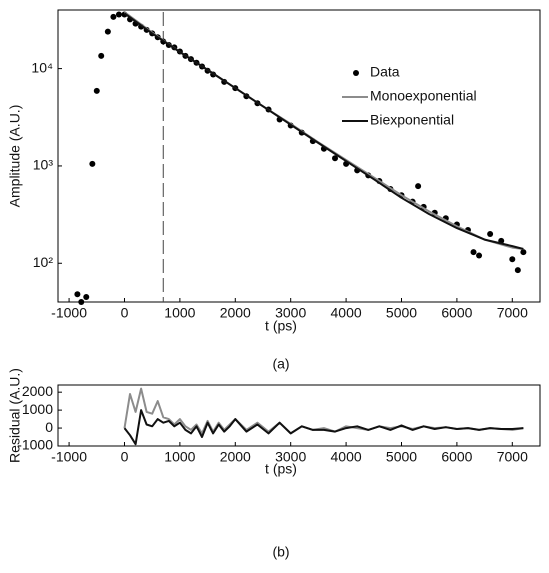  Describe the element at coordinates (280, 552) in the screenshot. I see `caption: (b)` at that location.